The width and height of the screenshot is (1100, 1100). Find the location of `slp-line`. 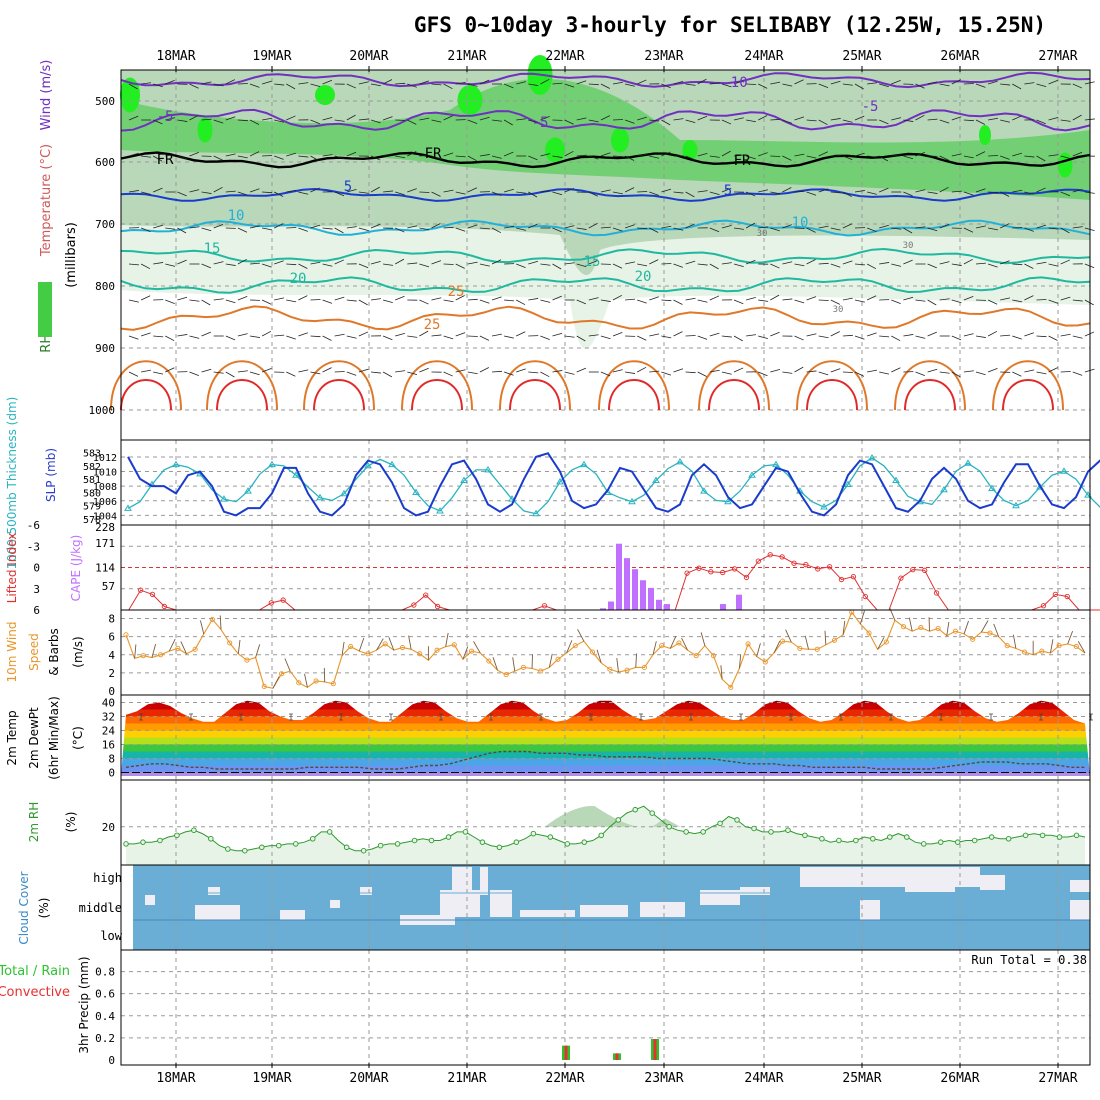

slp-line is located at coordinates (613, 484).